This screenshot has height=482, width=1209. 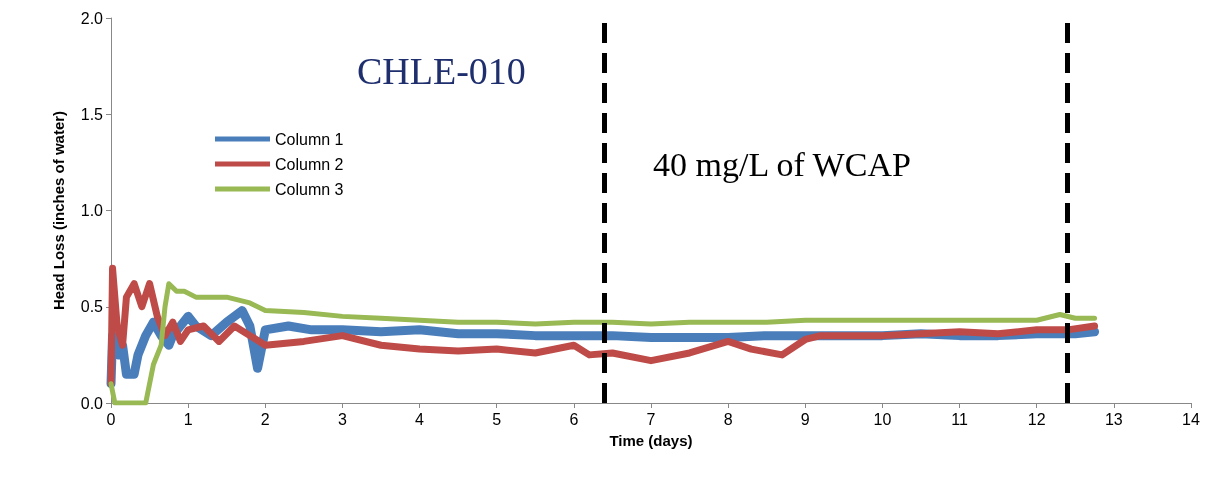 I want to click on x-tick-label: 13, so click(x=1113, y=419).